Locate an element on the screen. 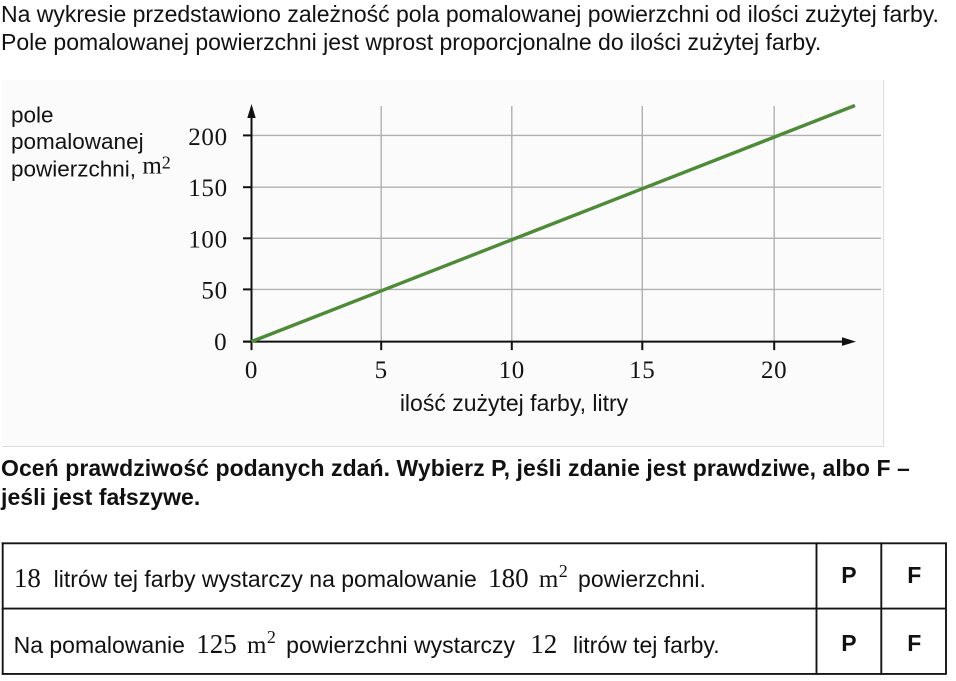 This screenshot has width=956, height=681. svg-text: 50 is located at coordinates (214, 291).